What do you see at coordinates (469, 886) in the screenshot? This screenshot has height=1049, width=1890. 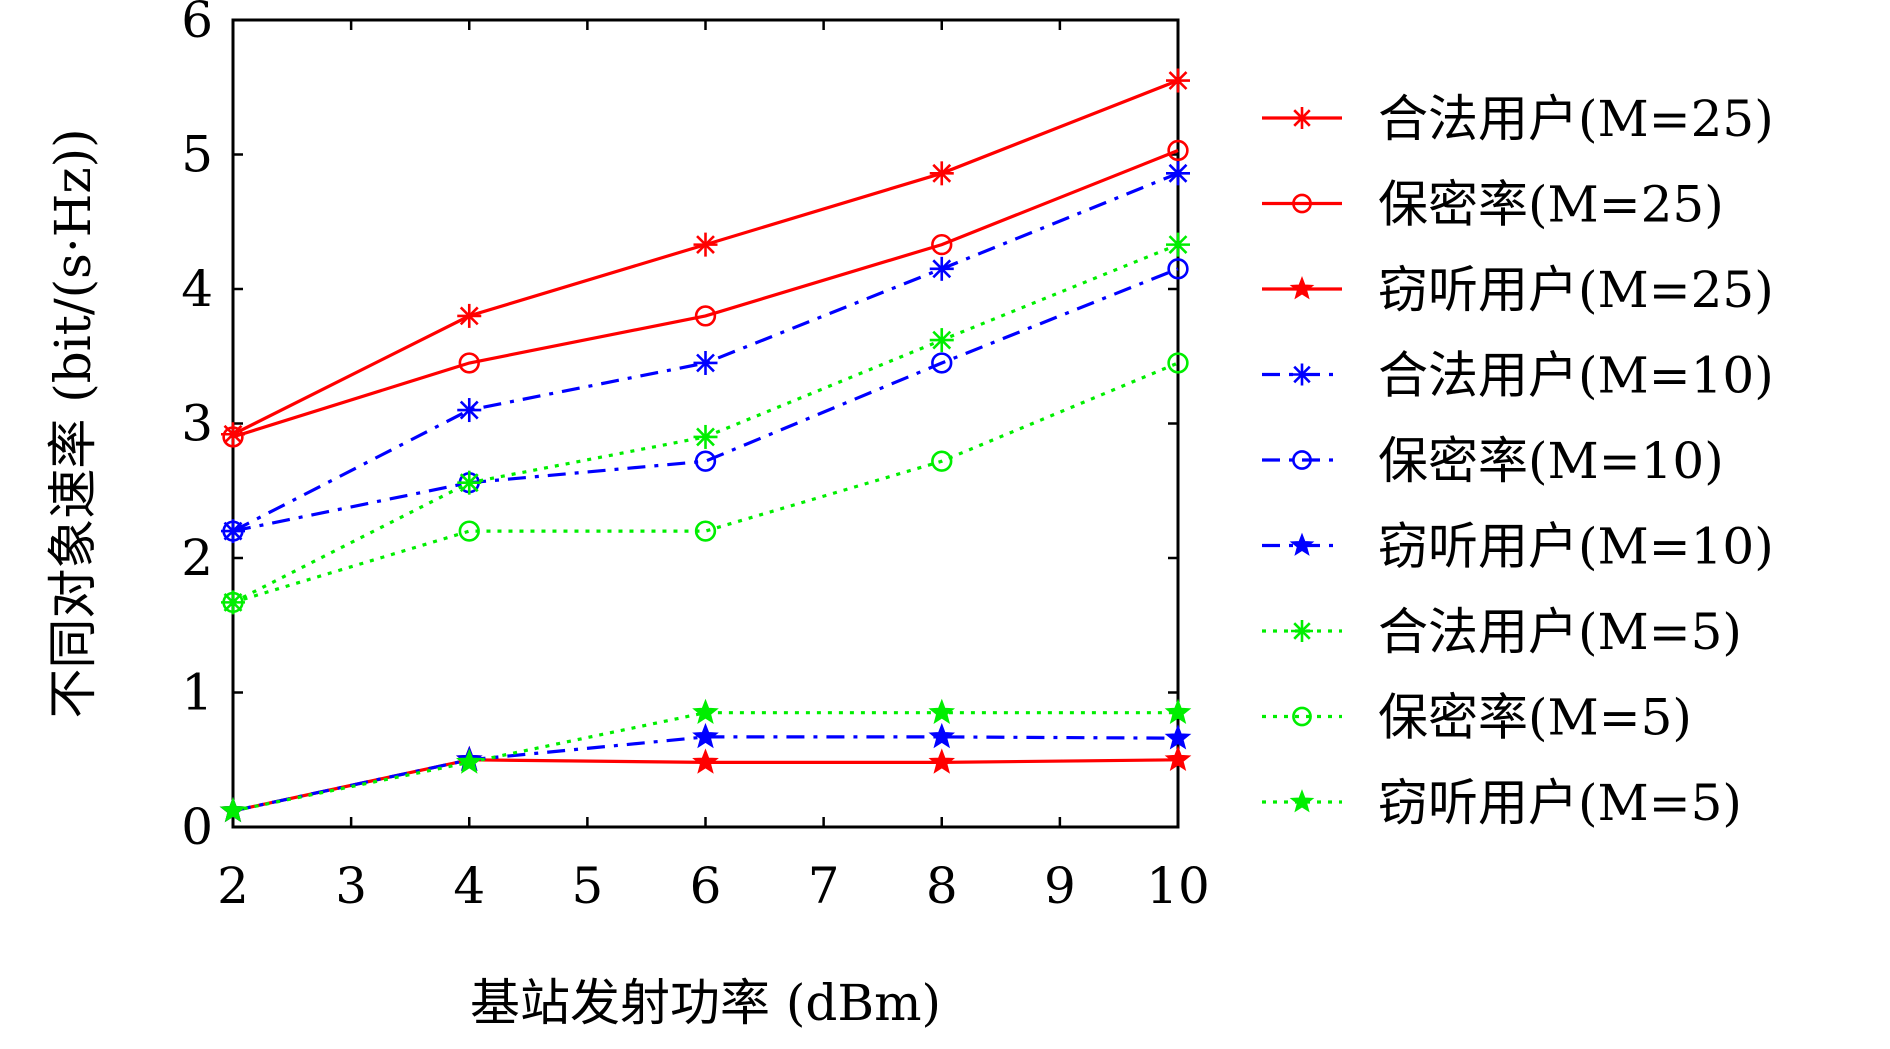 I see `x-tick-label: 4` at bounding box center [469, 886].